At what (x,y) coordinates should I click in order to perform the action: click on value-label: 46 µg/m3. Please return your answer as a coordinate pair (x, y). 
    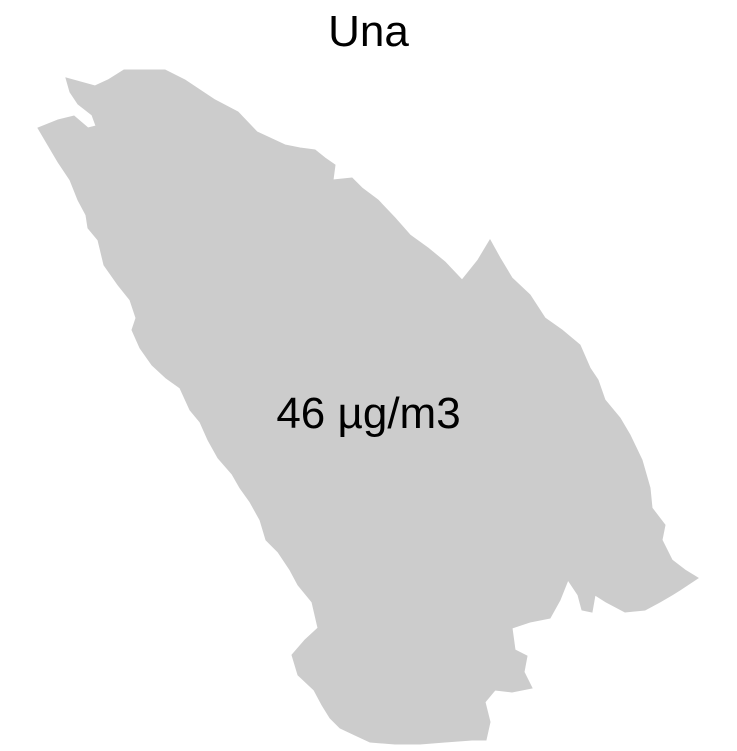
    Looking at the image, I should click on (368, 413).